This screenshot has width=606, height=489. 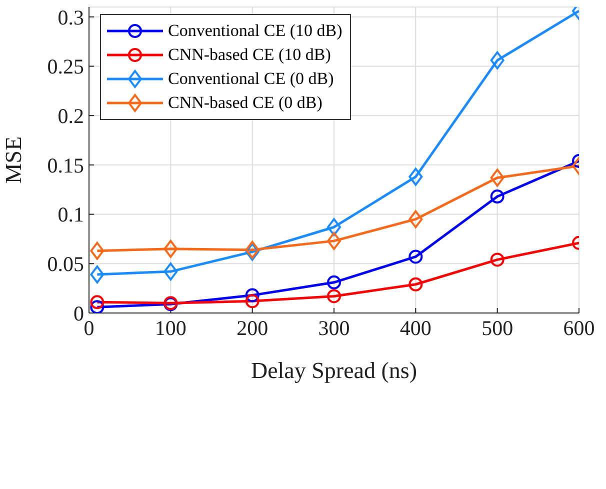 I want to click on legend-label: CNN-based CE (0 dB), so click(x=245, y=103).